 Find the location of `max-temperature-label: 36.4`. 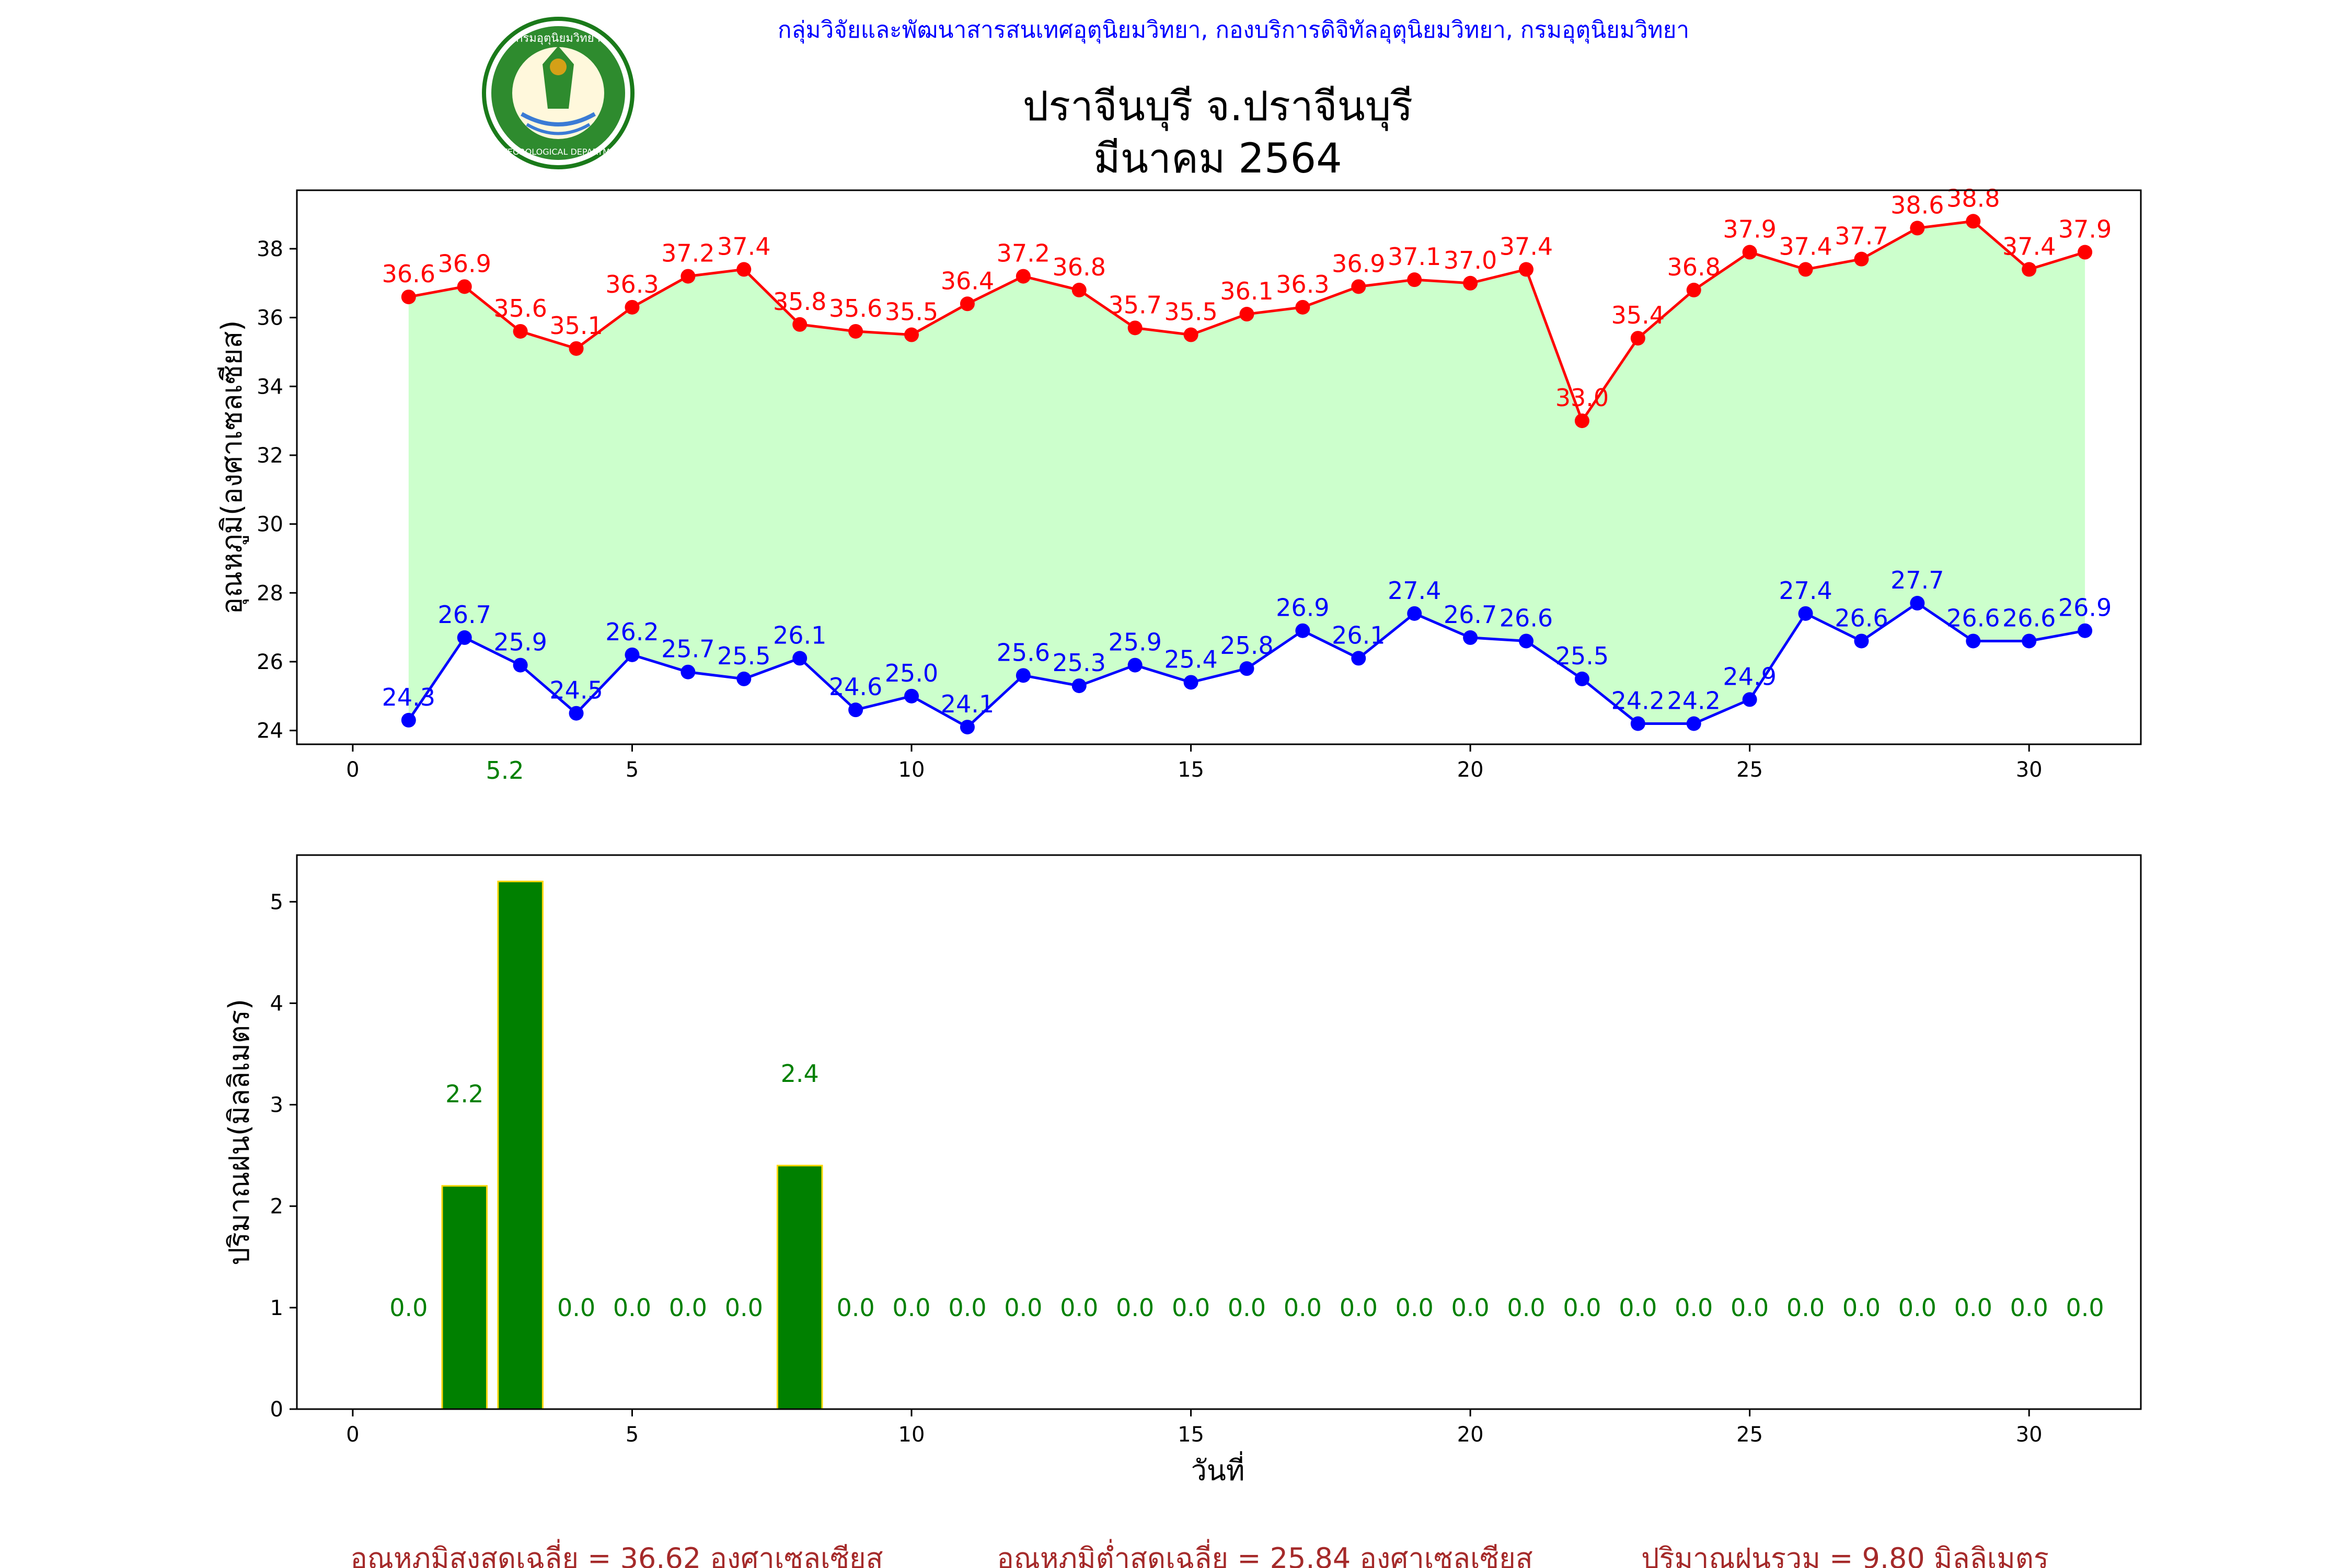

max-temperature-label: 36.4 is located at coordinates (967, 281).